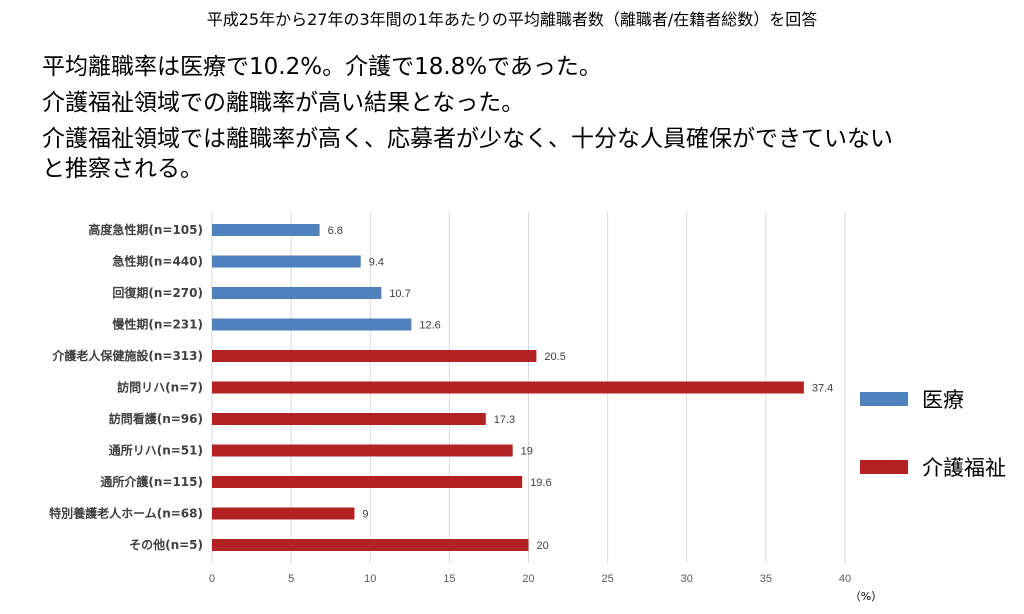 This screenshot has height=614, width=1024. I want to click on category-label: 通所リハ(n=51), so click(156, 450).